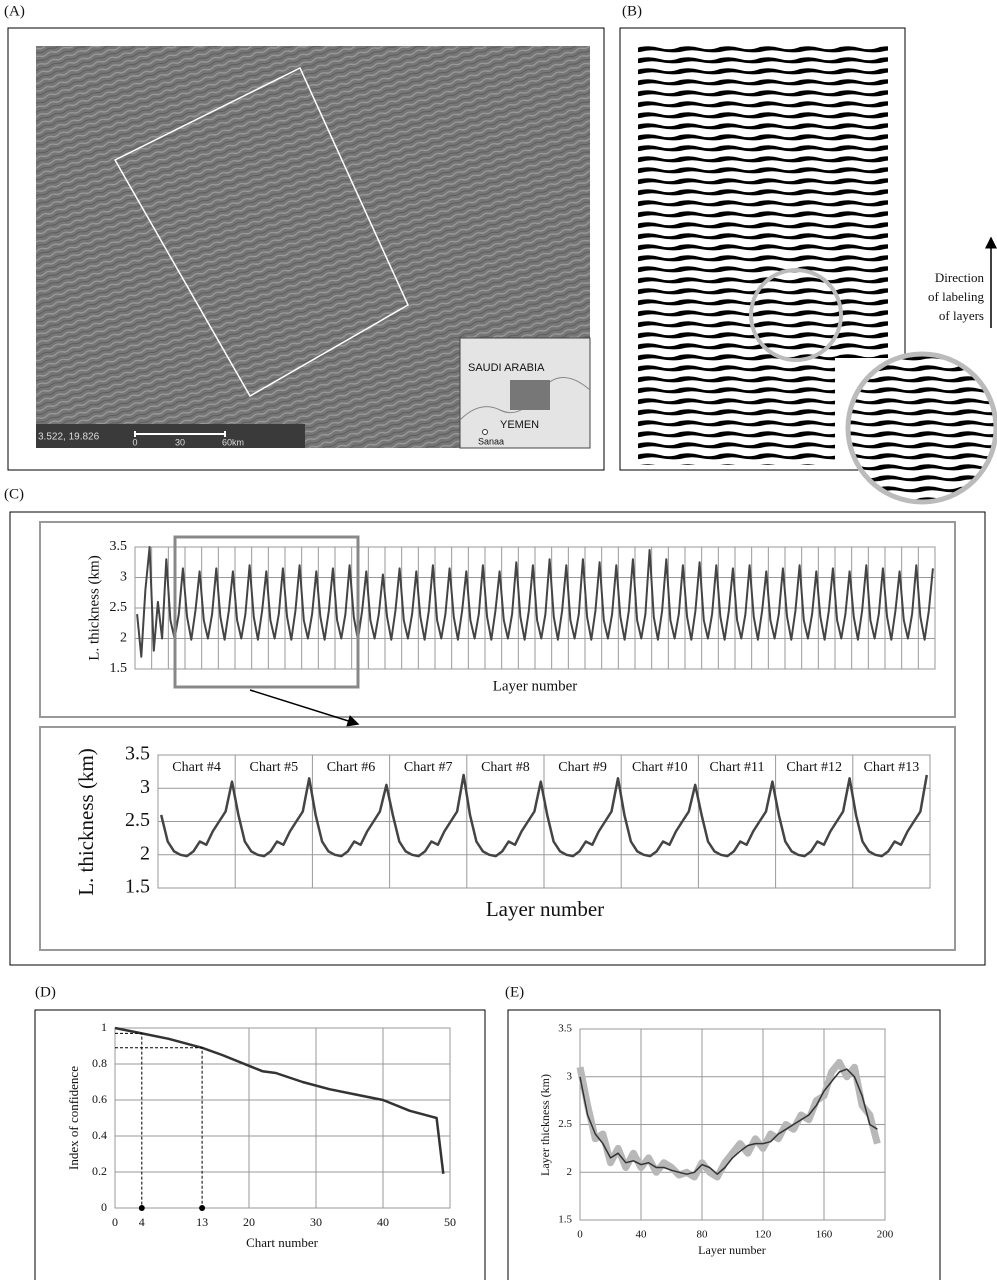 The image size is (997, 1280). I want to click on y-axis-label: Index of confidence, so click(73, 1118).